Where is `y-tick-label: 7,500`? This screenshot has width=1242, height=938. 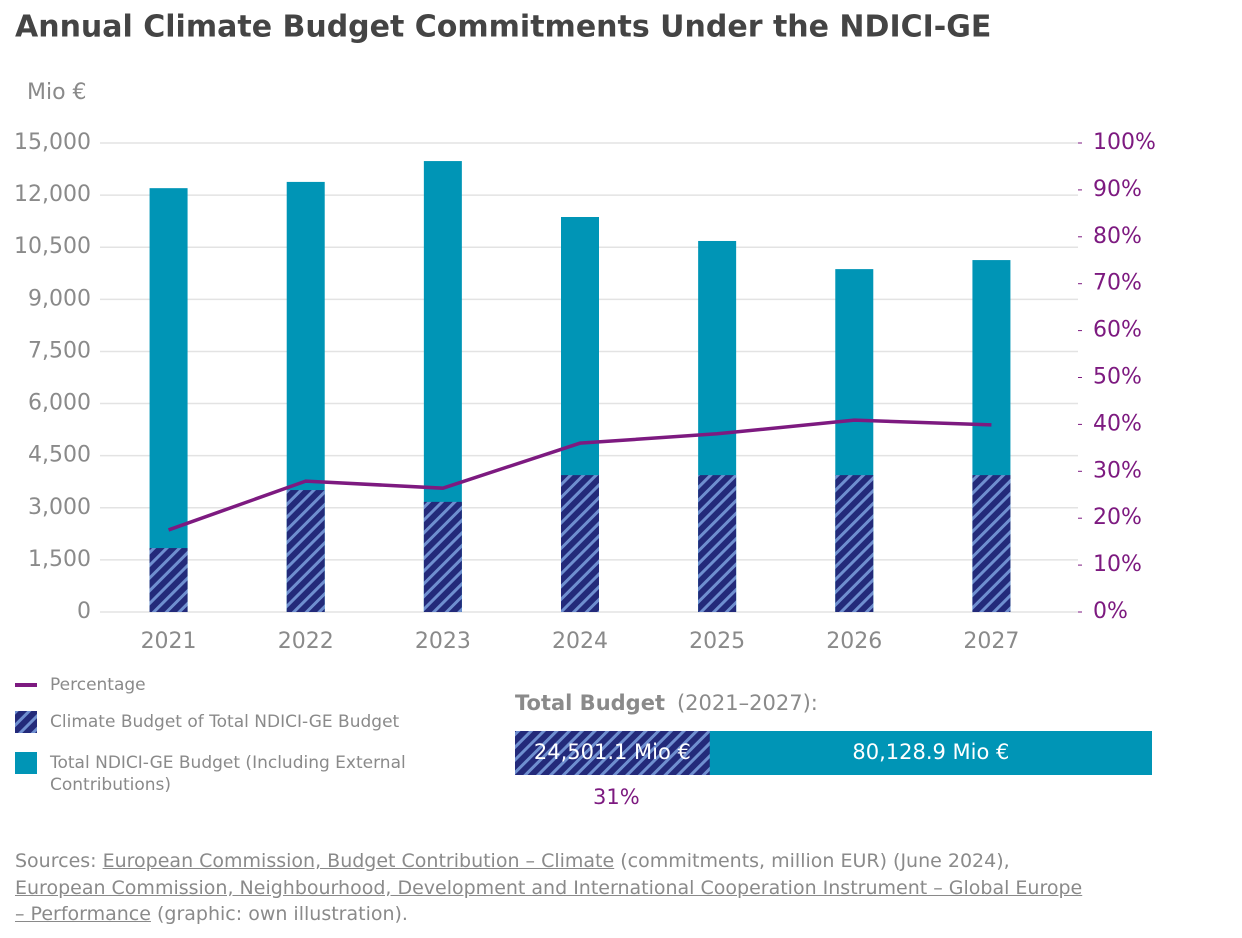 y-tick-label: 7,500 is located at coordinates (59, 350).